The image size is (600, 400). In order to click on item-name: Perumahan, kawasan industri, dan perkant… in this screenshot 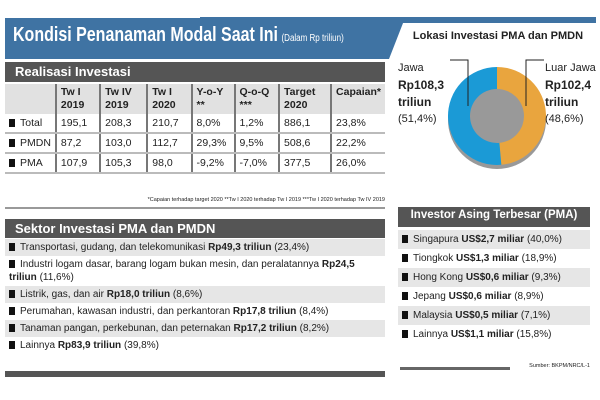, I will do `click(125, 311)`.